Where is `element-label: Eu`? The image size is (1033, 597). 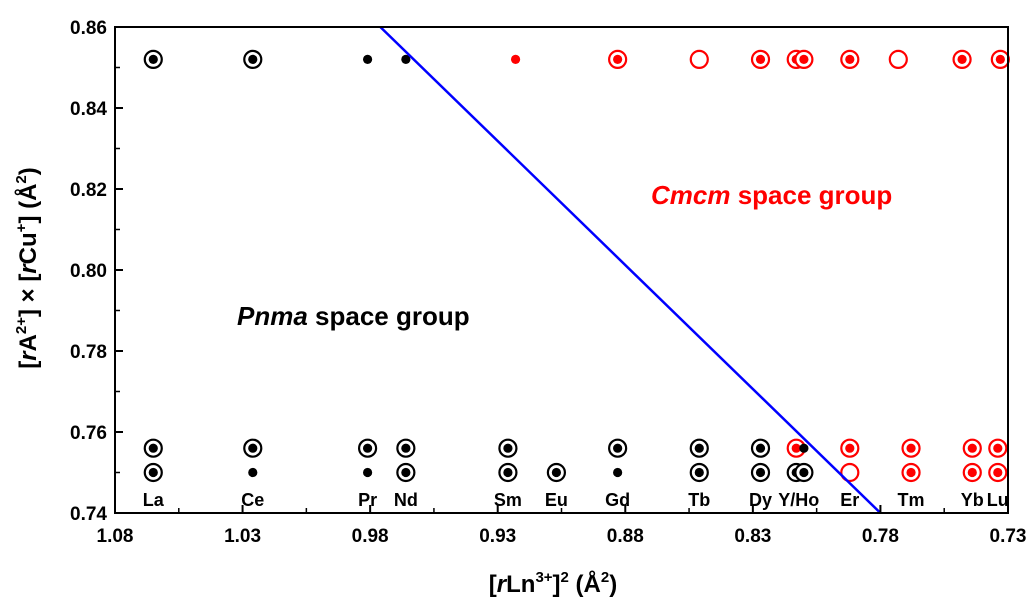
element-label: Eu is located at coordinates (556, 500).